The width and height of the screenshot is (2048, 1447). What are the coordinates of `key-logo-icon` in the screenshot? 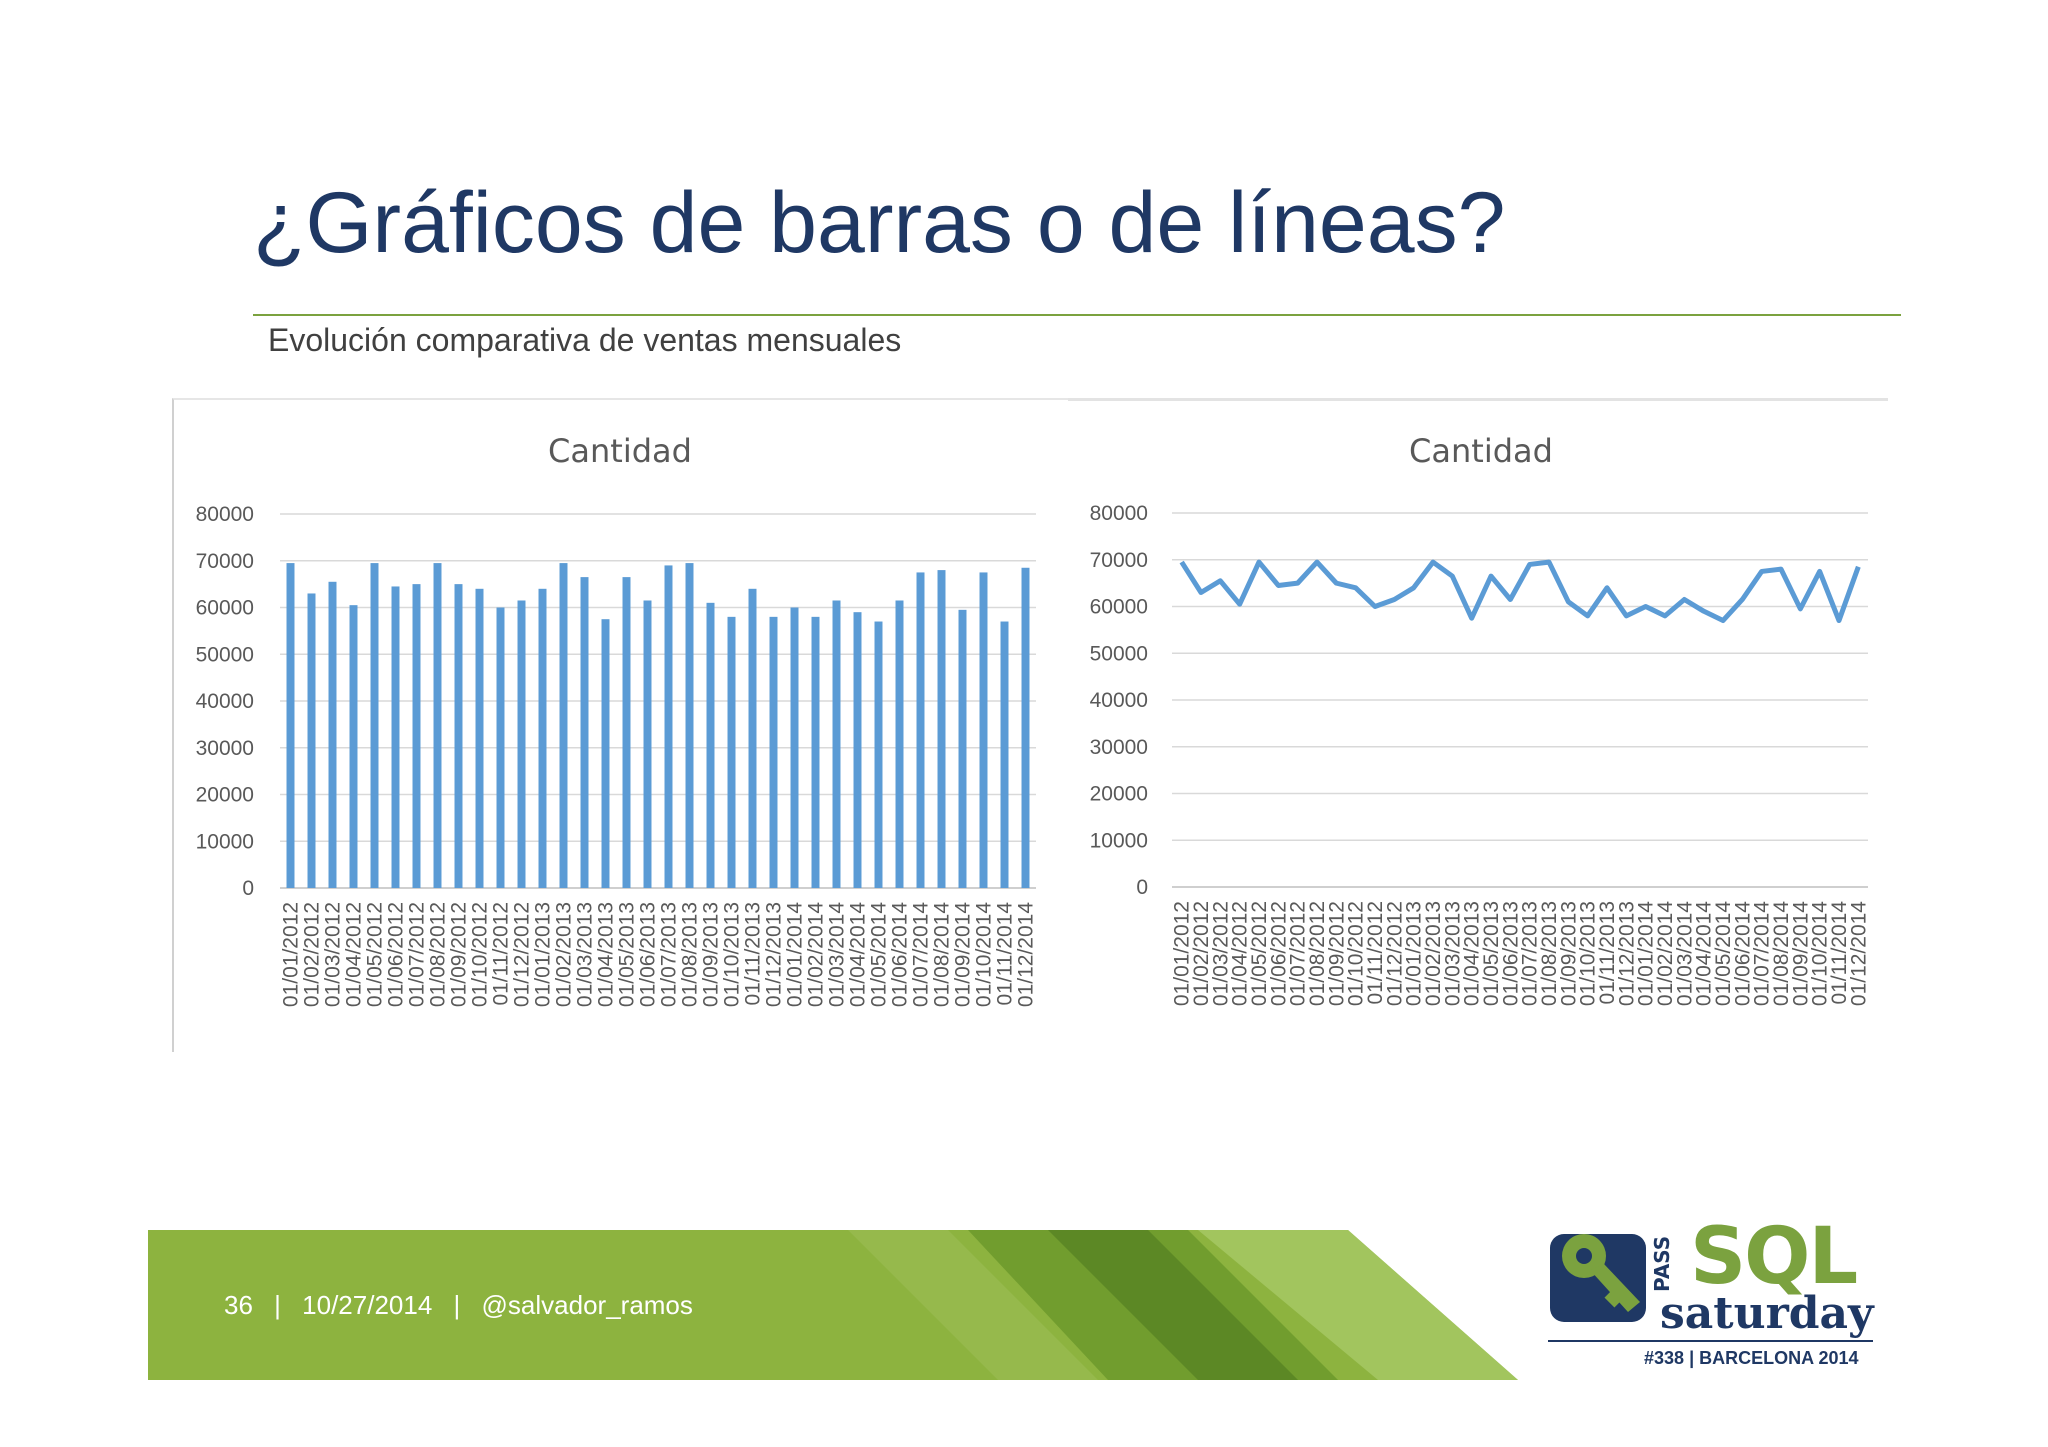 It's located at (1598, 1278).